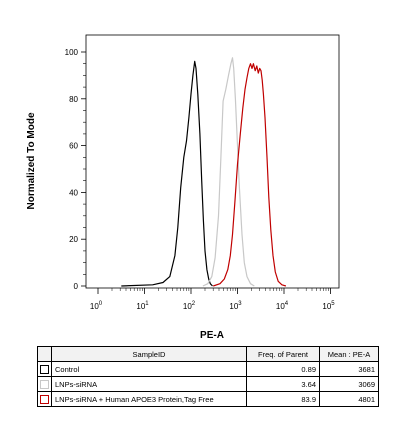  What do you see at coordinates (142, 306) in the screenshot?
I see `x-tick-label: 10¹` at bounding box center [142, 306].